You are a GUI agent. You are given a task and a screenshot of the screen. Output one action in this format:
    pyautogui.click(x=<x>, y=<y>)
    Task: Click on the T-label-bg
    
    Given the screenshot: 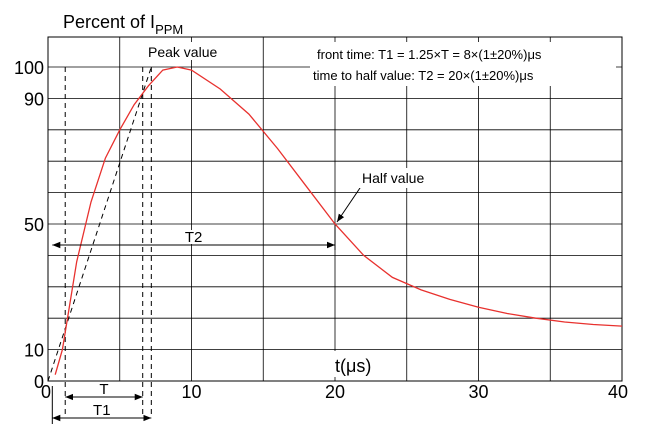 What is the action you would take?
    pyautogui.click(x=104, y=389)
    